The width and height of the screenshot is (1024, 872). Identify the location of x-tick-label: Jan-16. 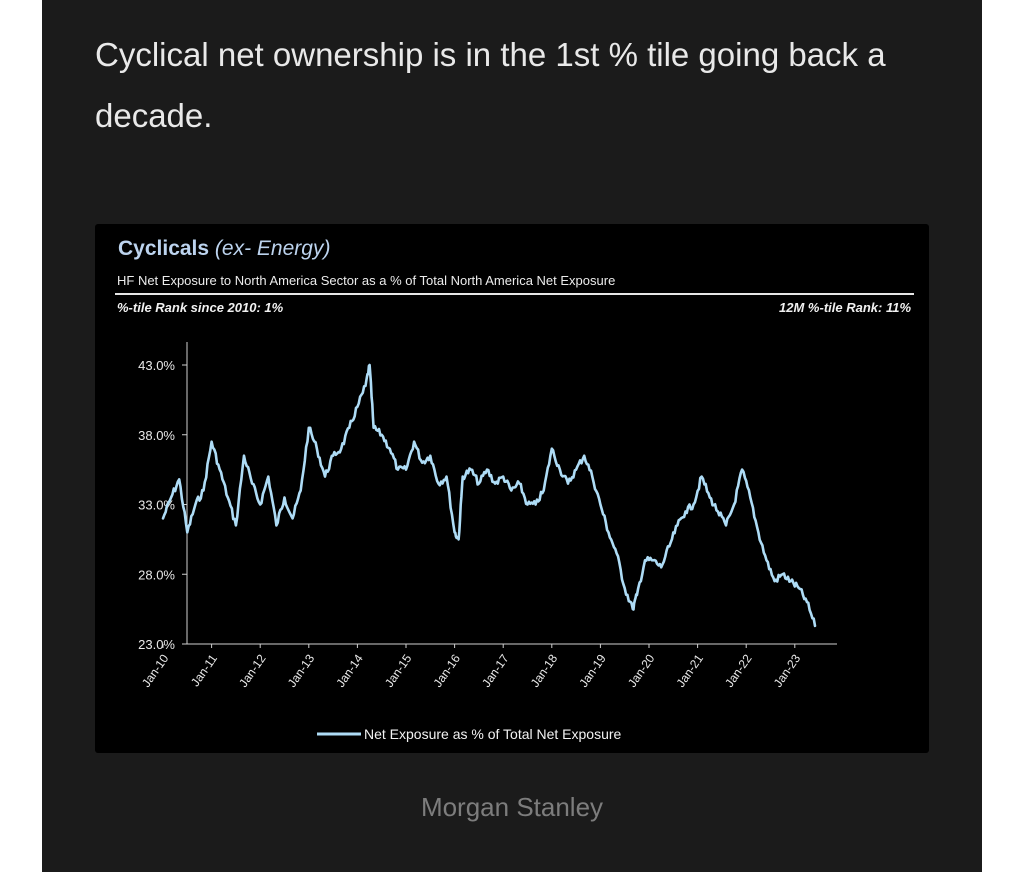
(447, 670).